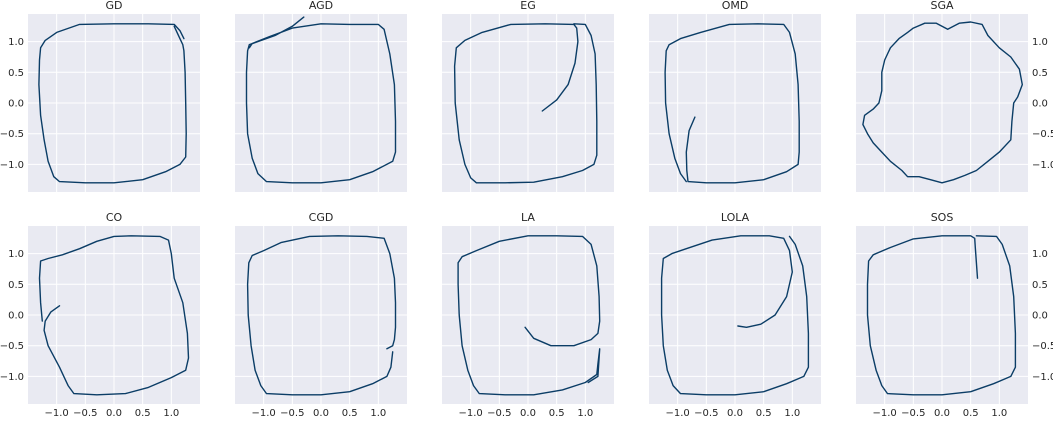 This screenshot has width=1053, height=423. What do you see at coordinates (942, 6) in the screenshot?
I see `subplot-title: SGA` at bounding box center [942, 6].